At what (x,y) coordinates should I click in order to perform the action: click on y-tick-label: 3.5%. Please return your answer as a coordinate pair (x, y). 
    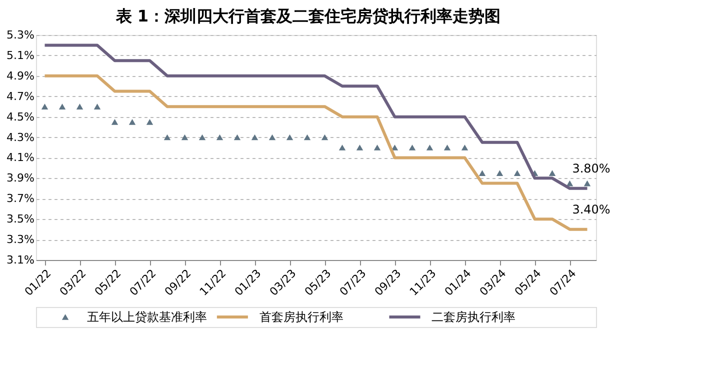
    Looking at the image, I should click on (20, 219).